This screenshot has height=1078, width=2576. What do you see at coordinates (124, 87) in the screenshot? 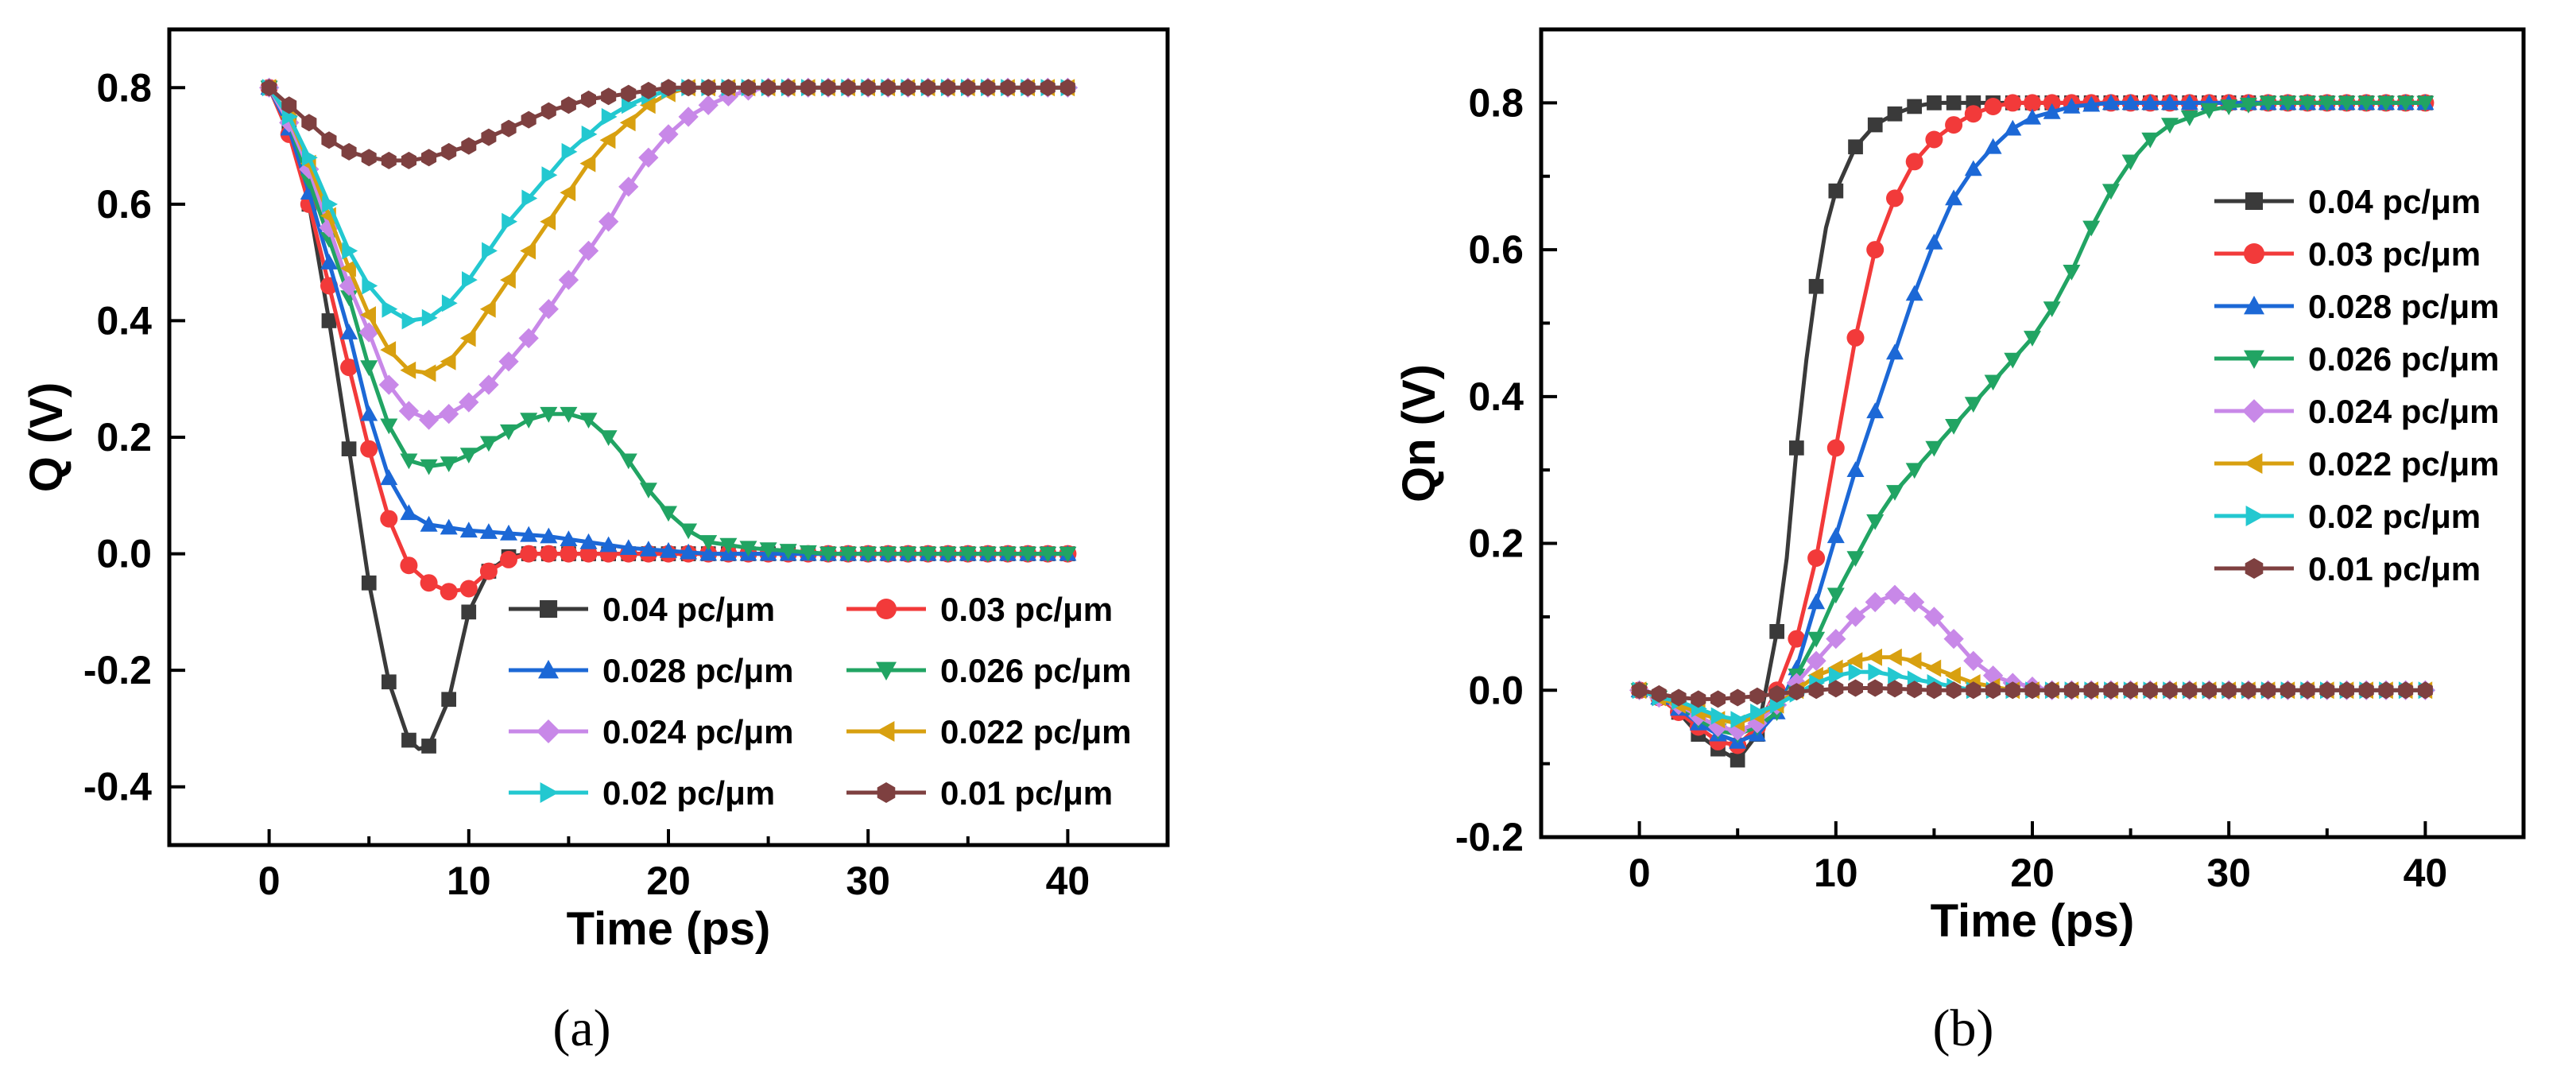
I see `y-tick-label: 0.8` at bounding box center [124, 87].